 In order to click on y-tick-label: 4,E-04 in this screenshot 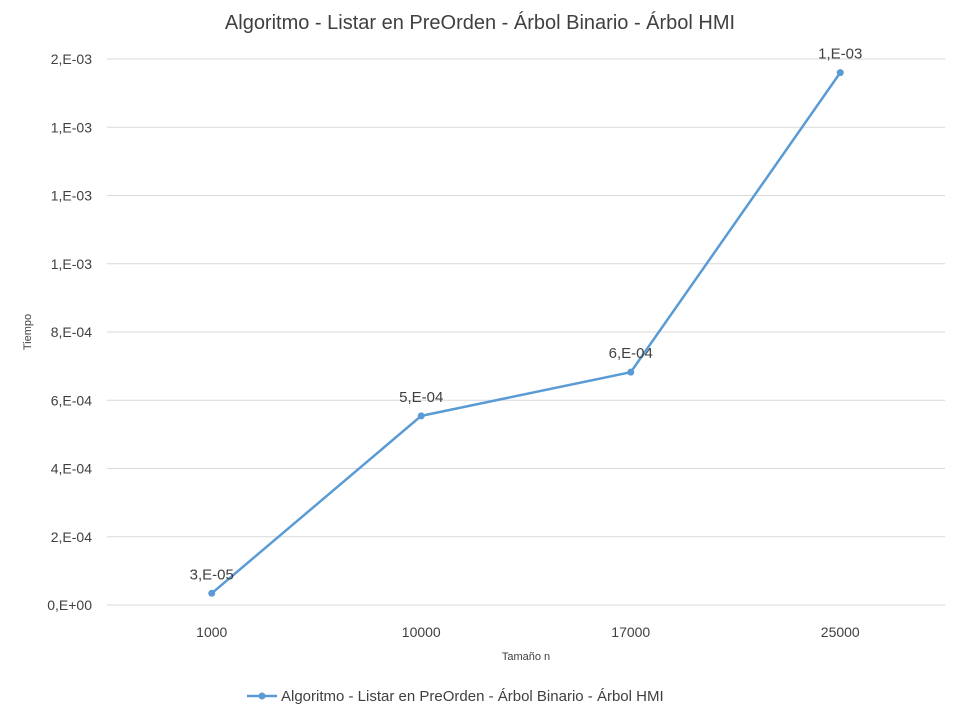, I will do `click(71, 469)`.